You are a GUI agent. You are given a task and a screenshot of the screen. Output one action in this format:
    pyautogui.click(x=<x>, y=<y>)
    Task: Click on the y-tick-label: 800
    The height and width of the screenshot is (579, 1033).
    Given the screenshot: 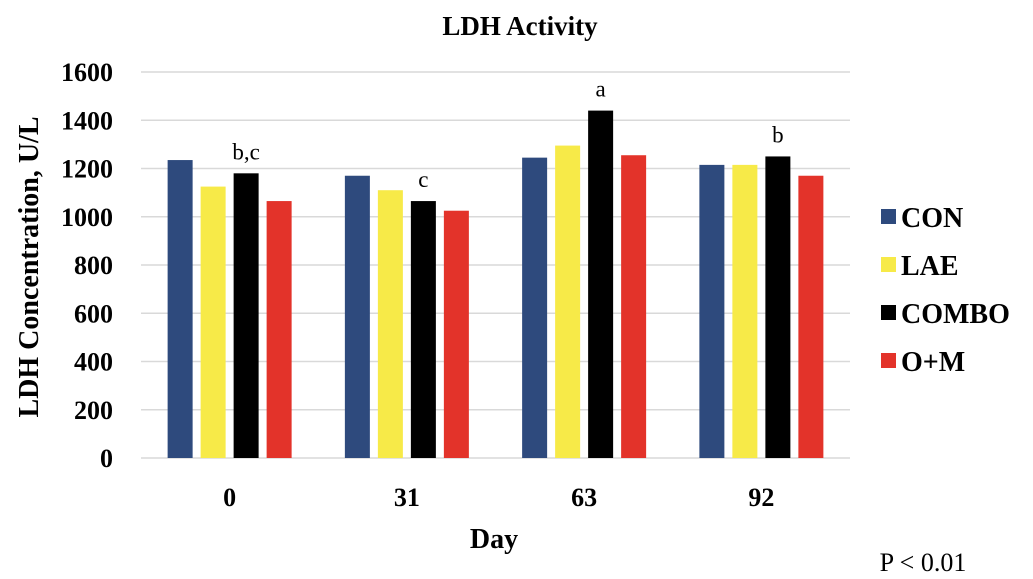 What is the action you would take?
    pyautogui.click(x=93, y=265)
    